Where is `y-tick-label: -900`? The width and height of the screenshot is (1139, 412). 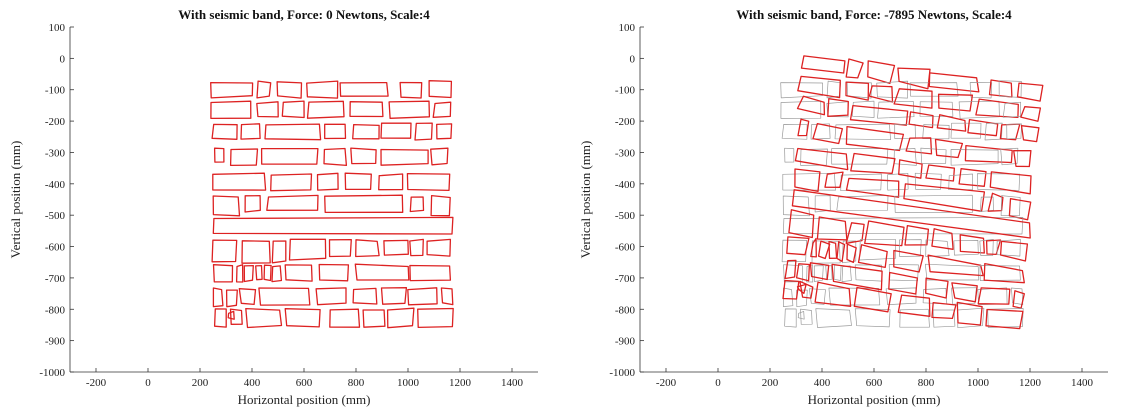
y-tick-label: -900 is located at coordinates (625, 342).